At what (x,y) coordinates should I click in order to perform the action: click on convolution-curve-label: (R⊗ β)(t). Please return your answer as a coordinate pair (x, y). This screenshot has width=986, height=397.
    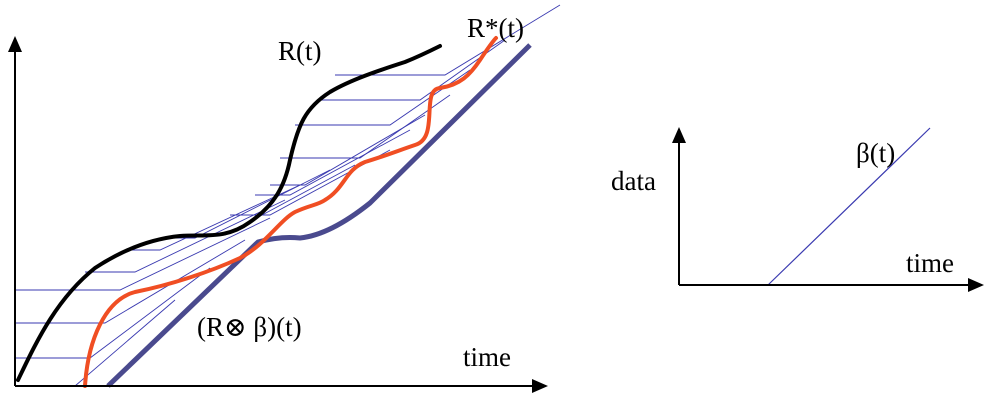
    Looking at the image, I should click on (249, 327).